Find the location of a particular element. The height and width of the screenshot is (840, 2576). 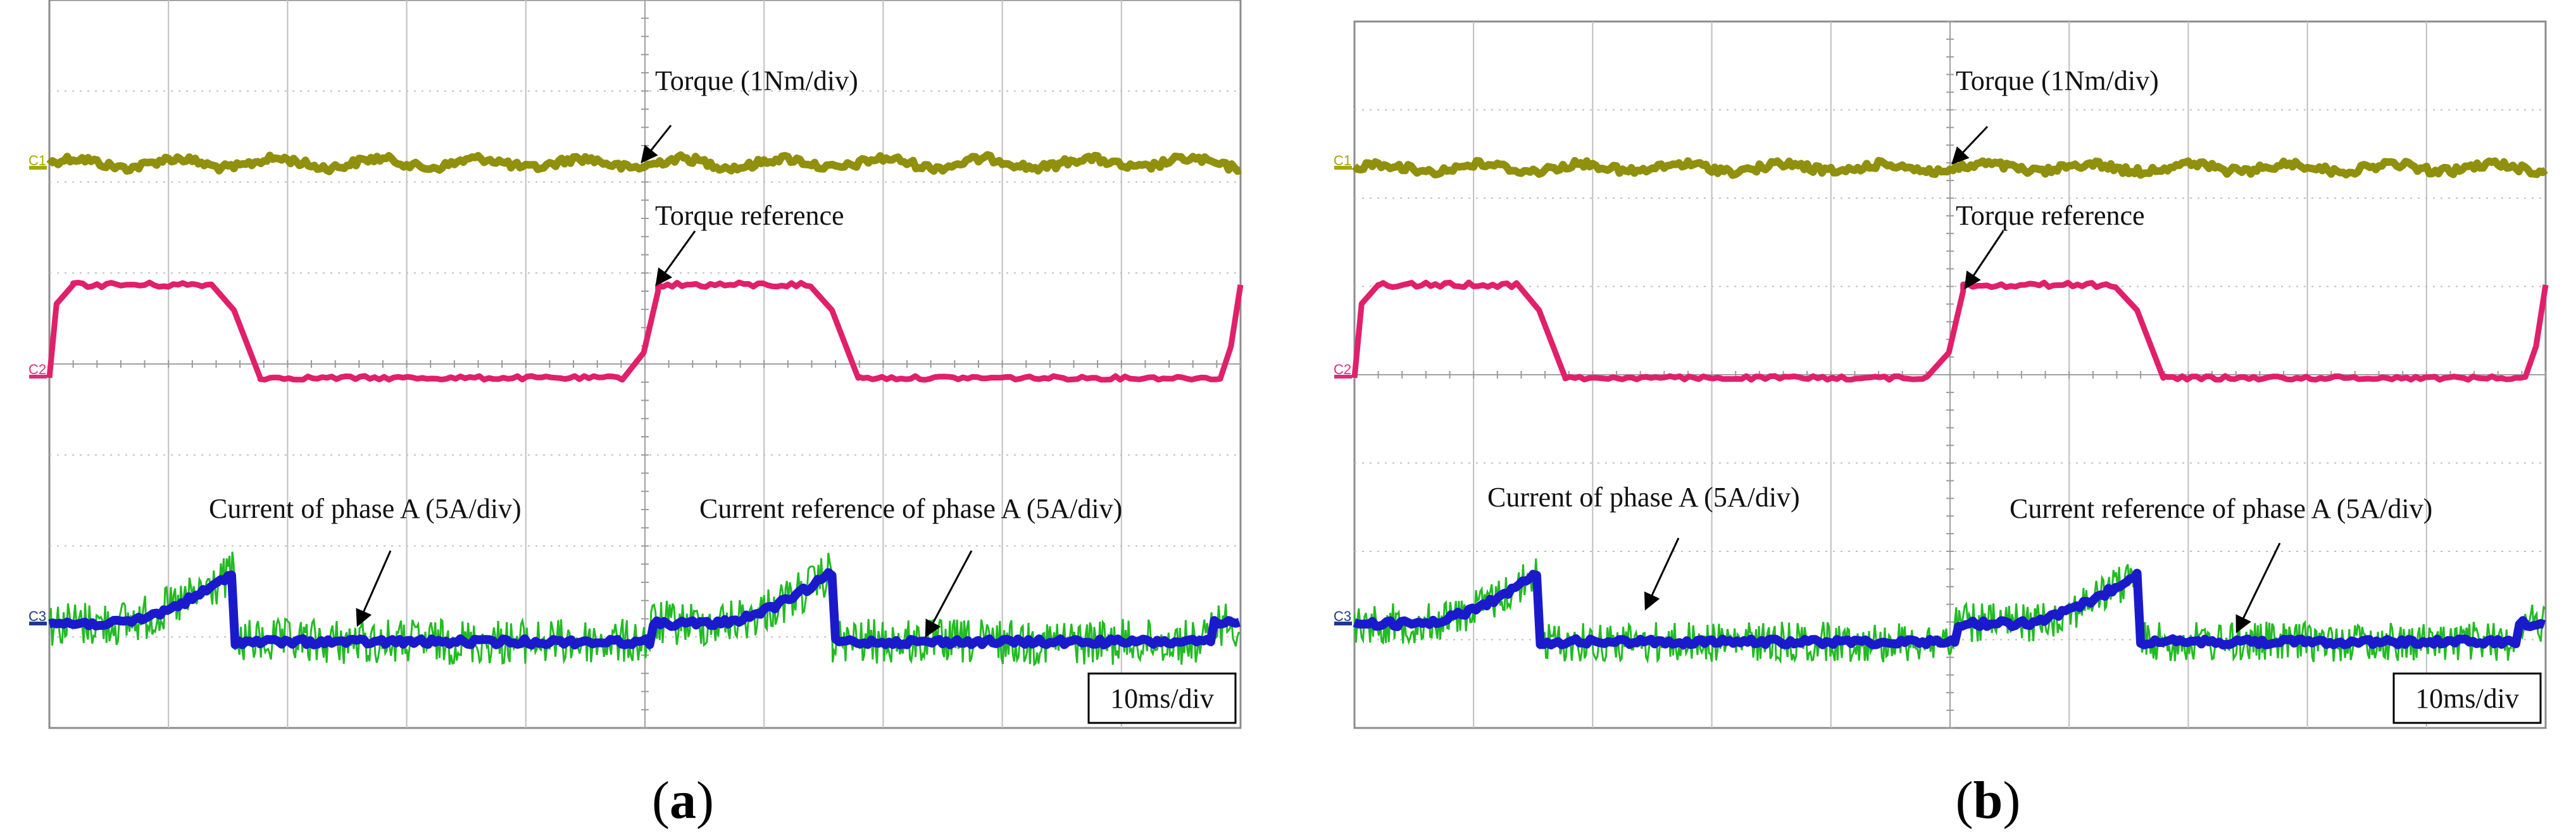

panel-label-b: (b) is located at coordinates (1988, 800).